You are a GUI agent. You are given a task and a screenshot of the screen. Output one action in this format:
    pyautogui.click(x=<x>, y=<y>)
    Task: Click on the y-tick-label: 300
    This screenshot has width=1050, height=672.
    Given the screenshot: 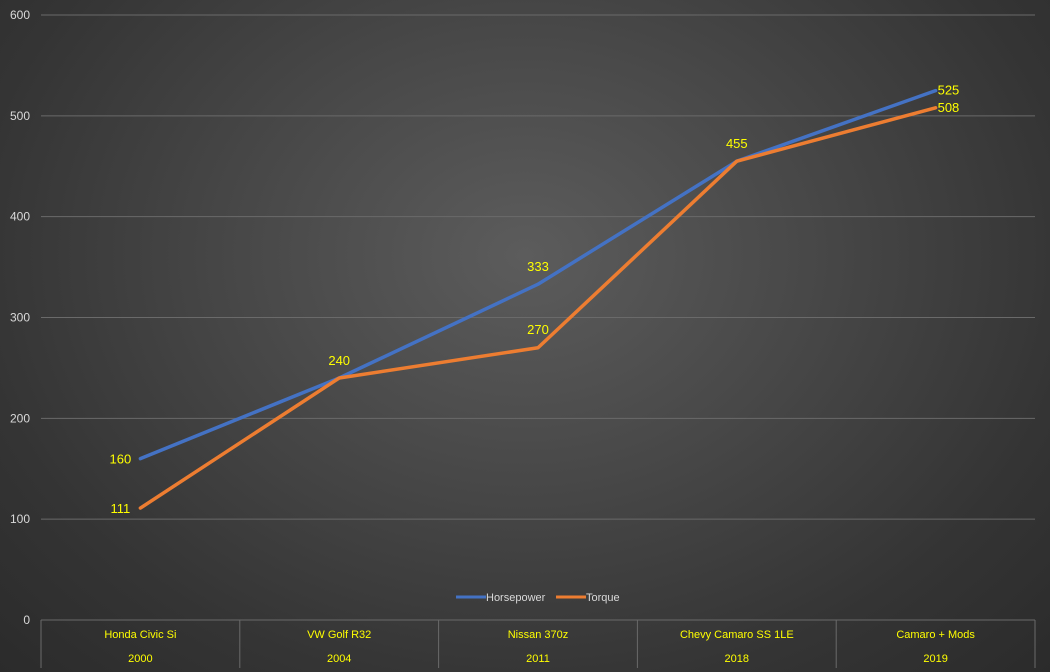 What is the action you would take?
    pyautogui.click(x=20, y=318)
    